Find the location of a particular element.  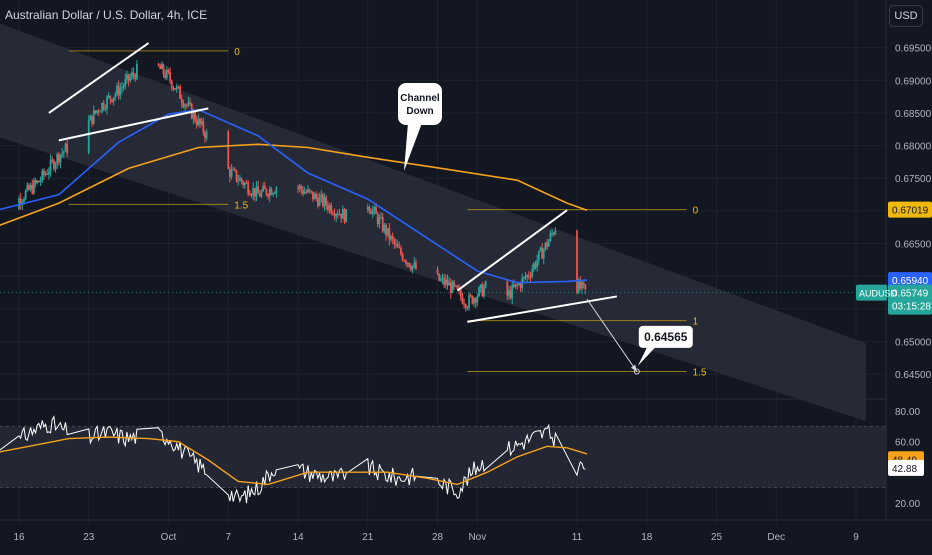

time-axis-tick: 28 is located at coordinates (438, 537).